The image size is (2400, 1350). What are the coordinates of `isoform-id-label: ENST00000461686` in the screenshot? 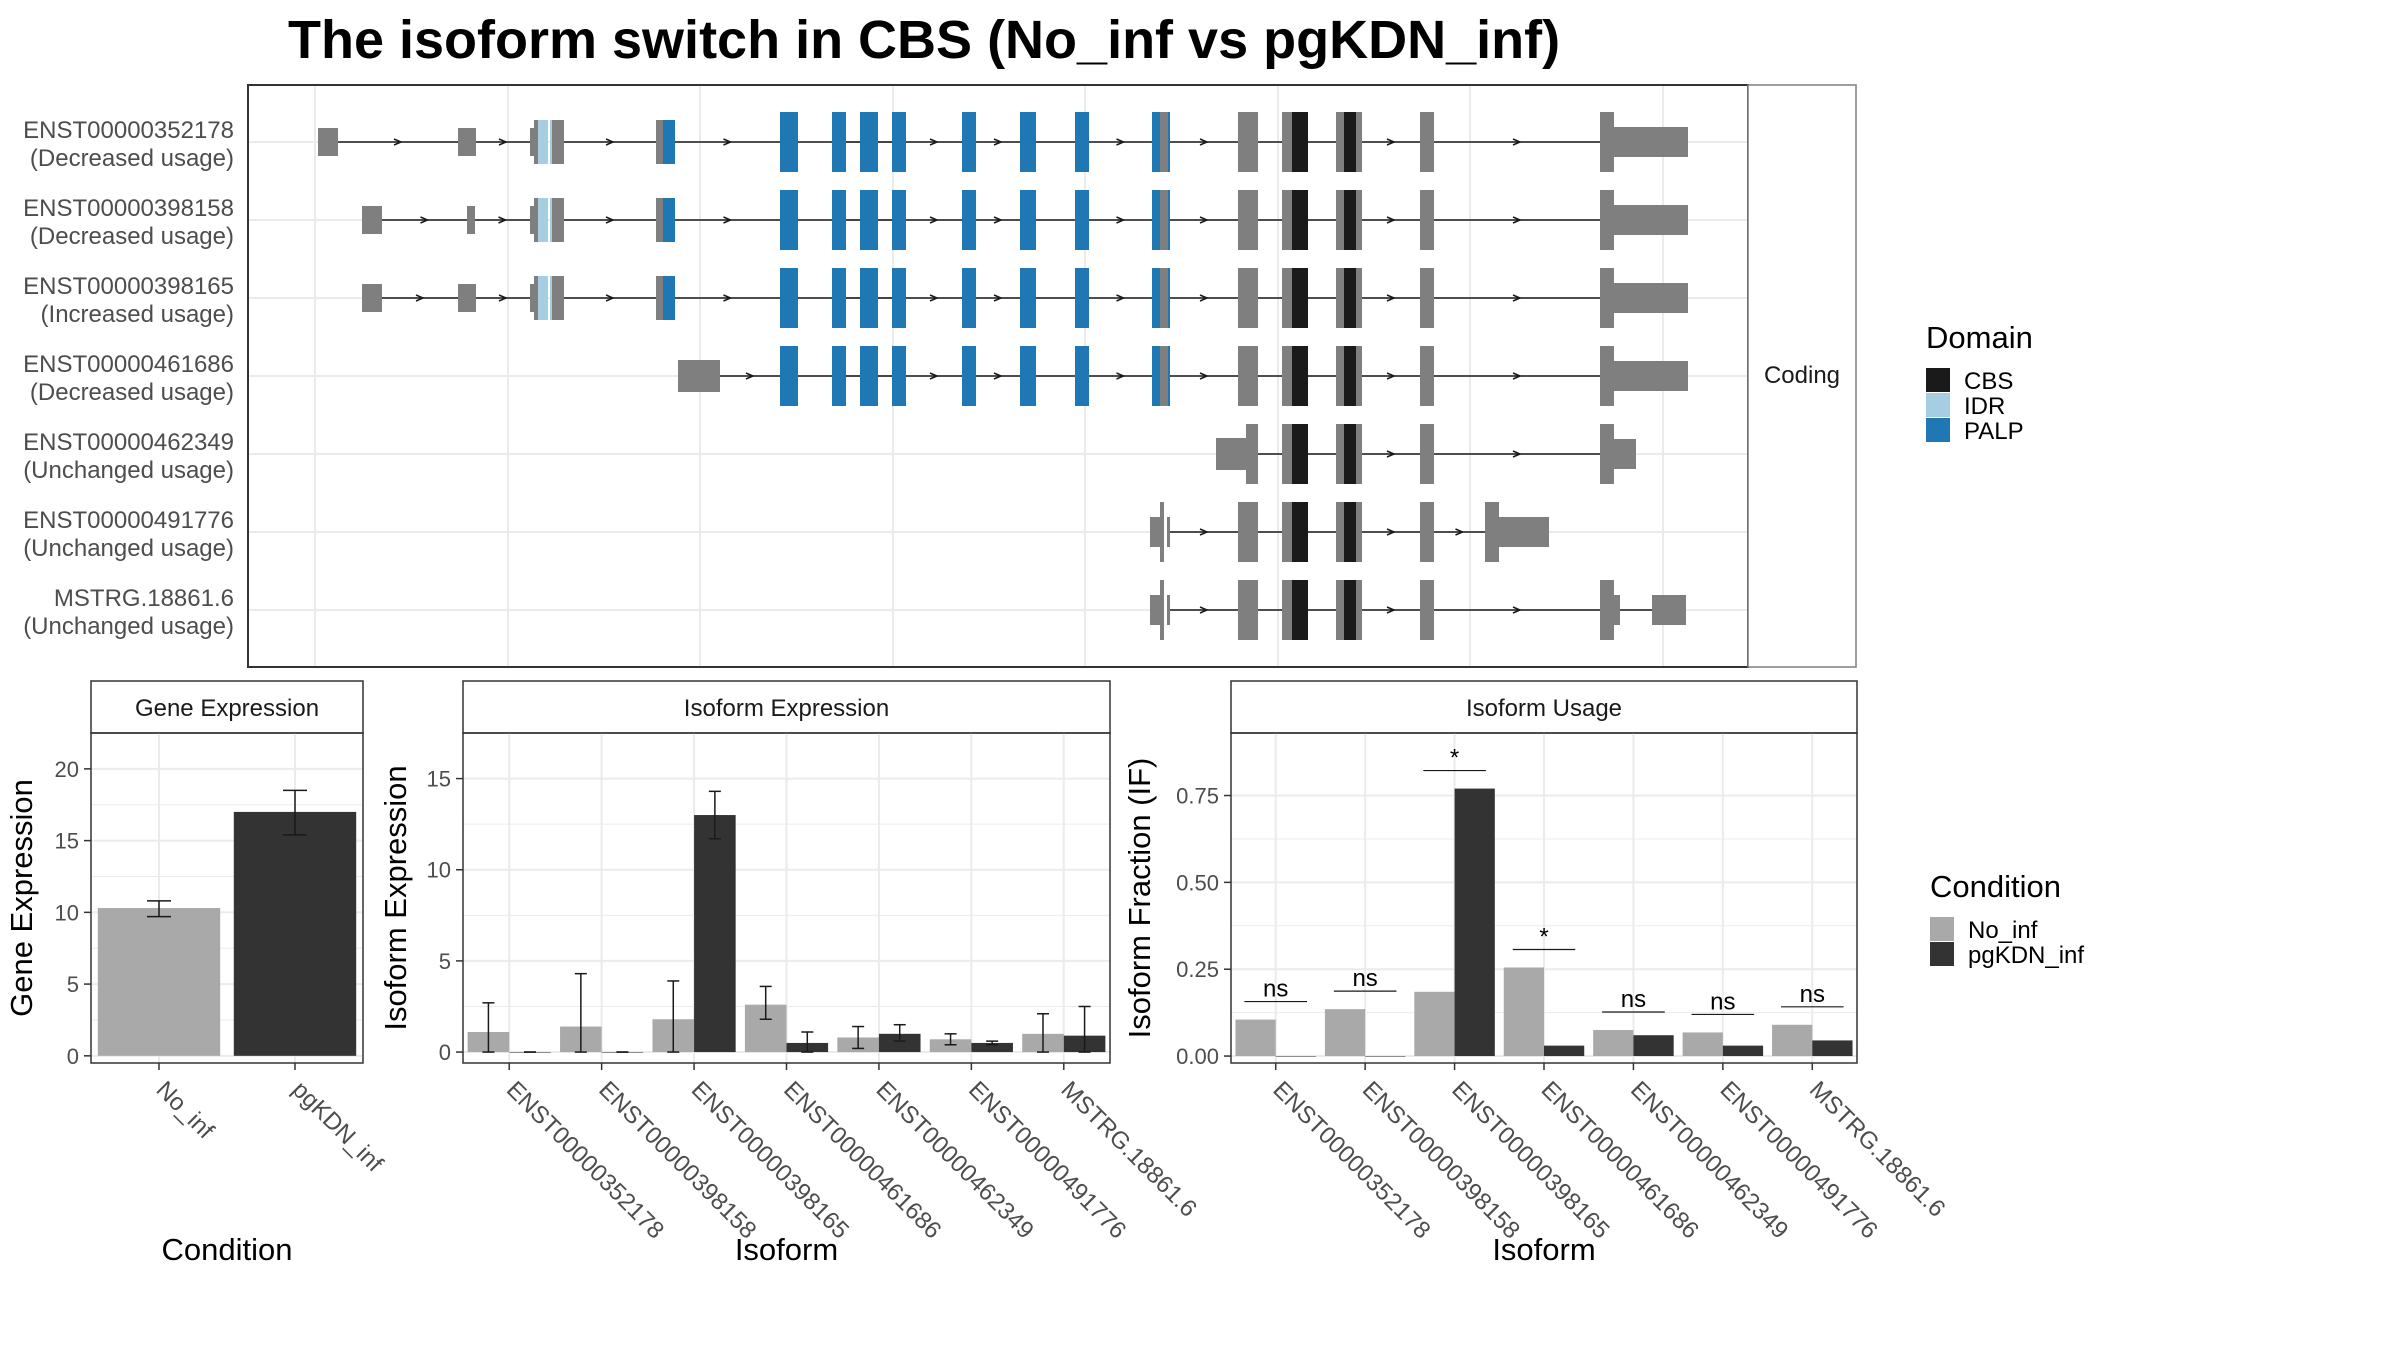 It's located at (128, 364).